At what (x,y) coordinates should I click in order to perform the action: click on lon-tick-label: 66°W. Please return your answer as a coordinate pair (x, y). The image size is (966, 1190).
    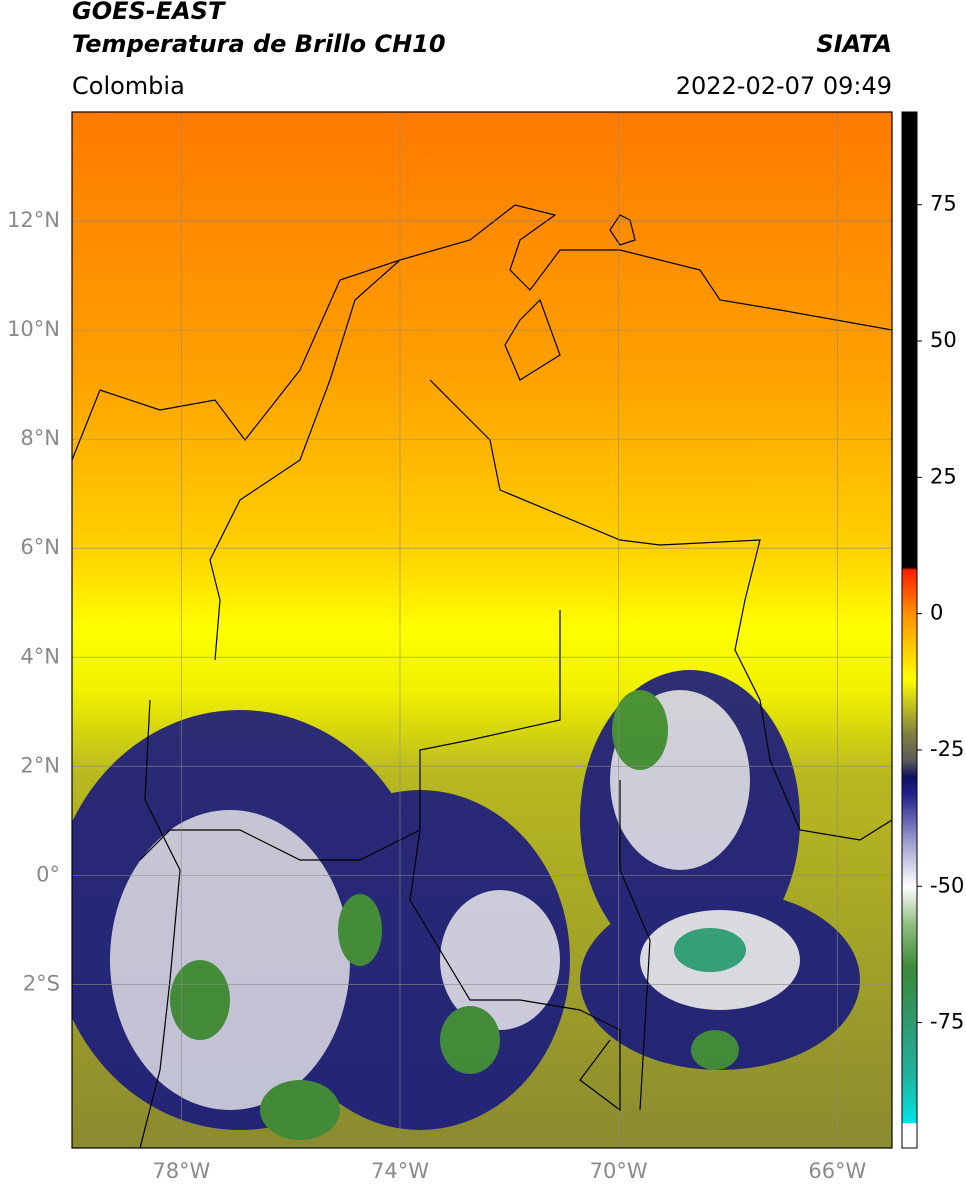
    Looking at the image, I should click on (837, 1171).